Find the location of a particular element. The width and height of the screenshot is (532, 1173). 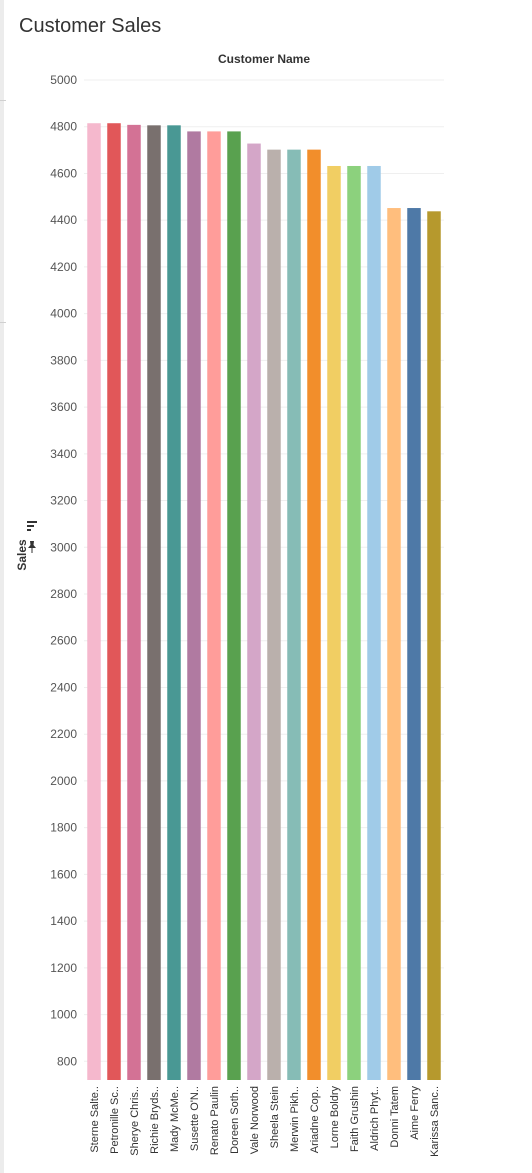

x-tick-label: Lorne Boldry is located at coordinates (335, 1117).